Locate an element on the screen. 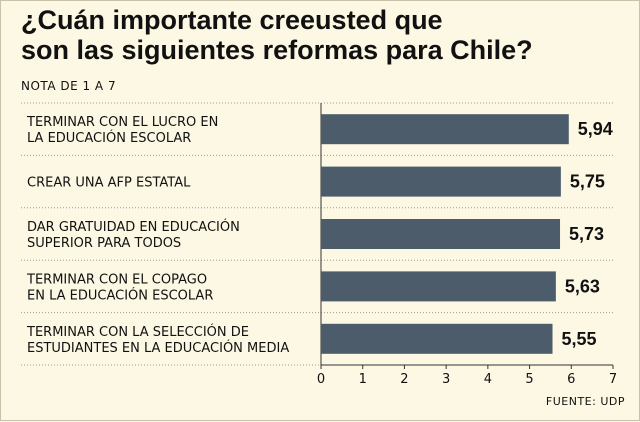 The height and width of the screenshot is (422, 640). chart-subtitle: NOTA DE 1 A 7 is located at coordinates (69, 86).